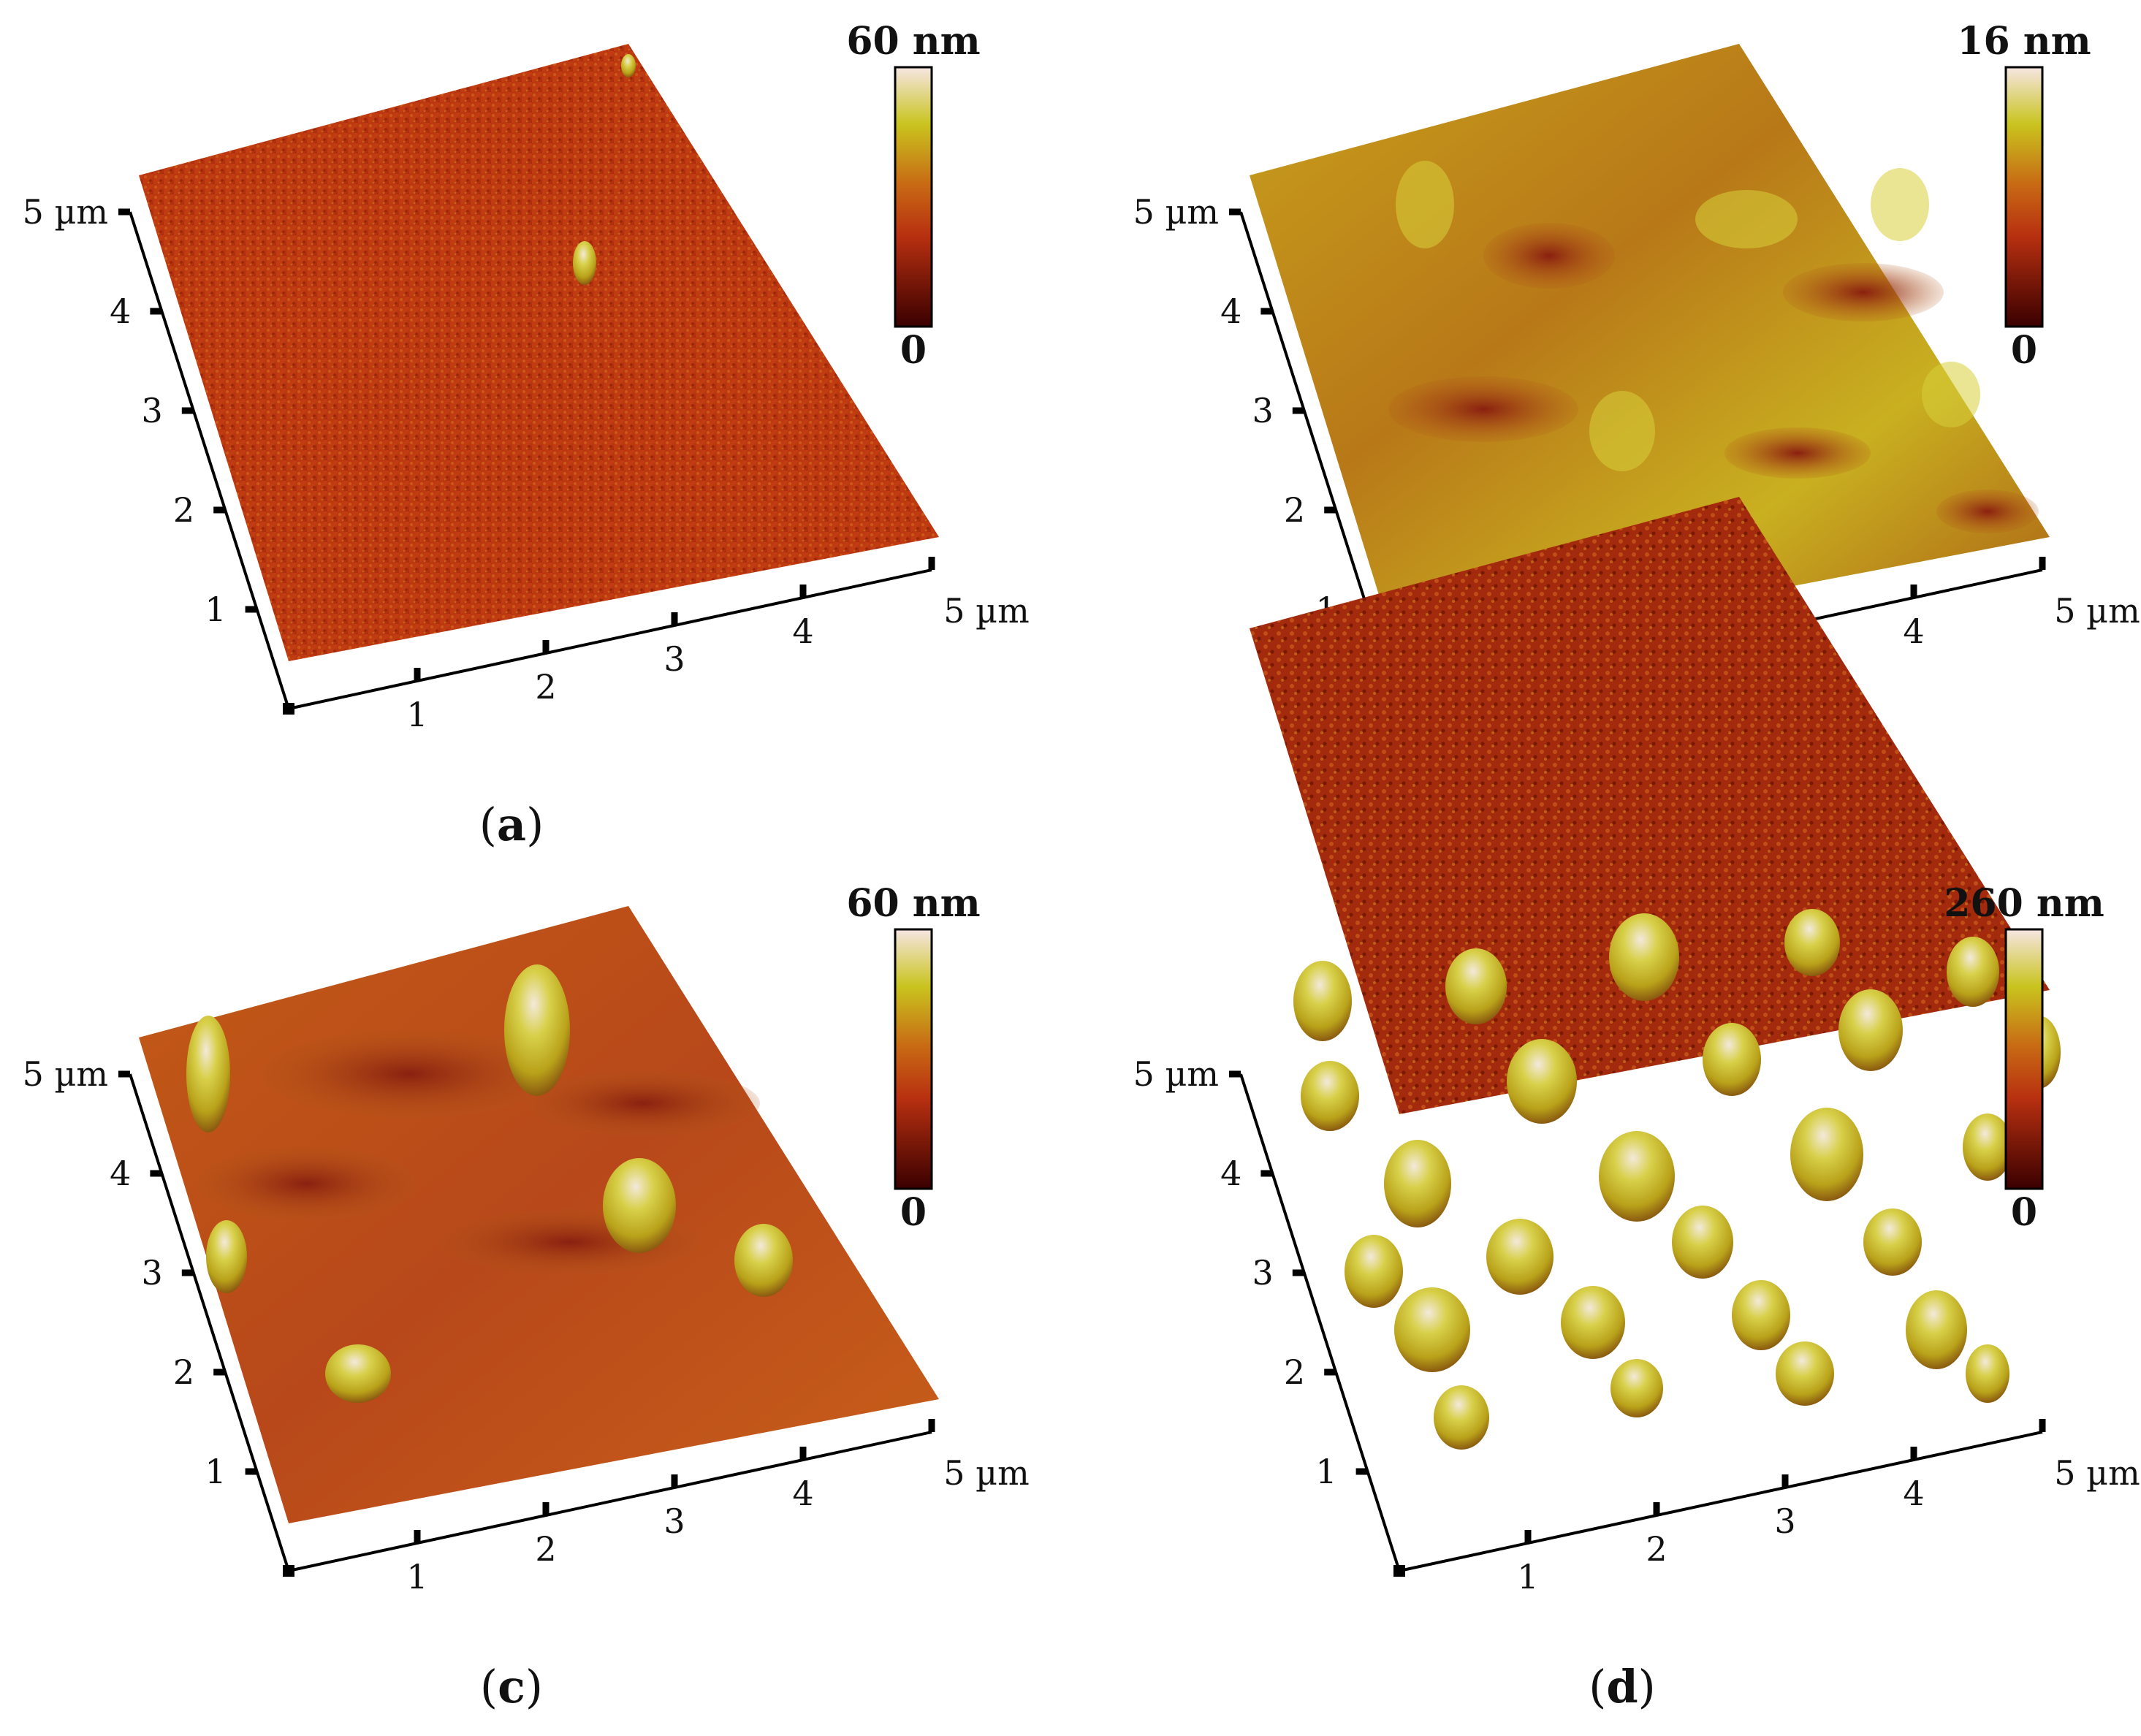  I want to click on surface-a, so click(539, 352).